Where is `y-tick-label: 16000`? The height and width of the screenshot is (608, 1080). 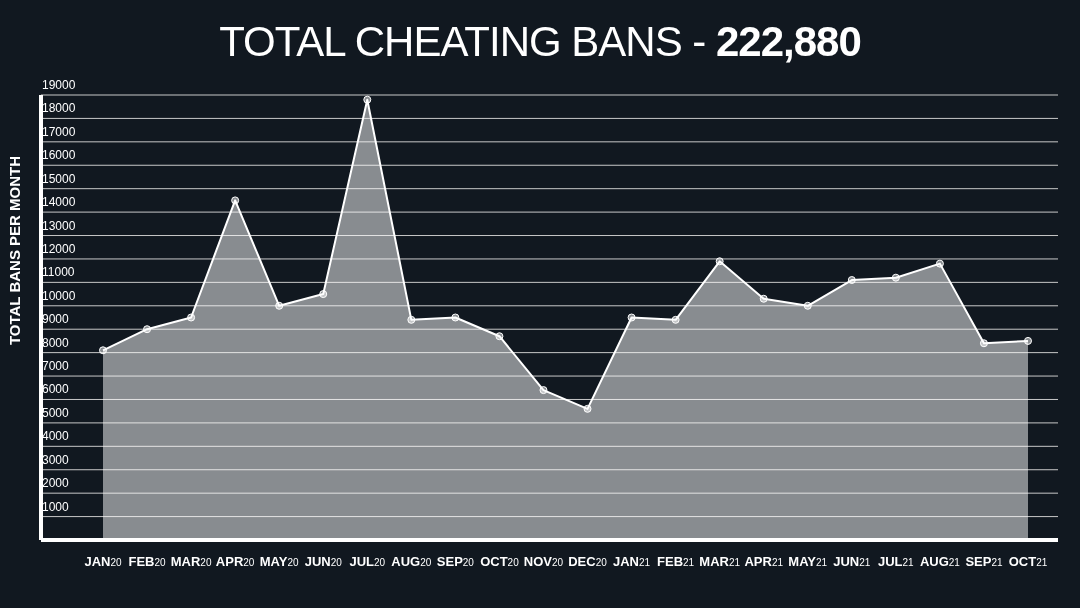
y-tick-label: 16000 is located at coordinates (59, 155).